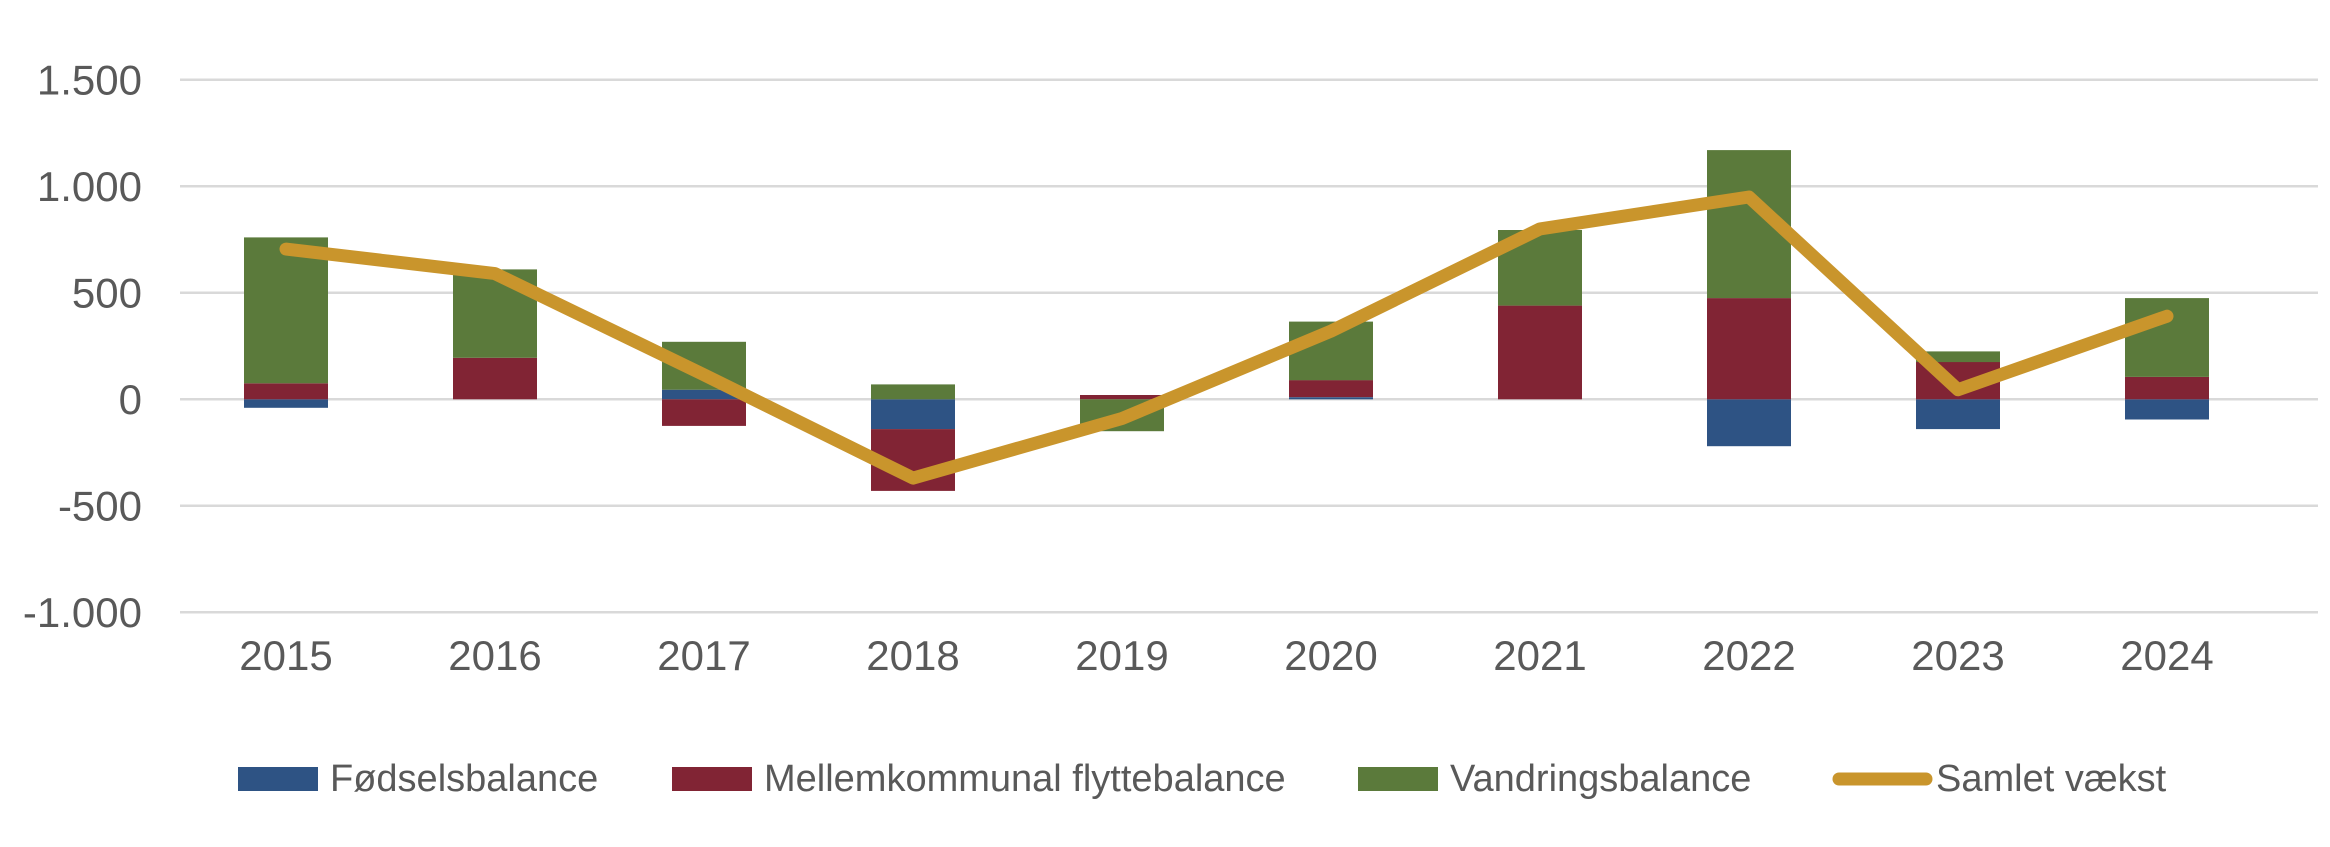 Image resolution: width=2330 pixels, height=847 pixels. Describe the element at coordinates (1958, 357) in the screenshot. I see `bar-segment-2023-series2` at that location.